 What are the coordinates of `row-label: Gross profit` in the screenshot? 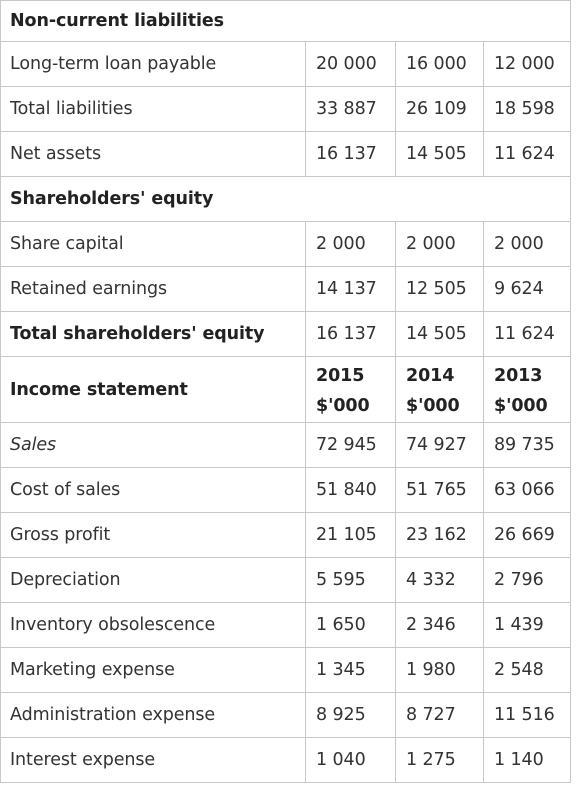 It's located at (153, 535).